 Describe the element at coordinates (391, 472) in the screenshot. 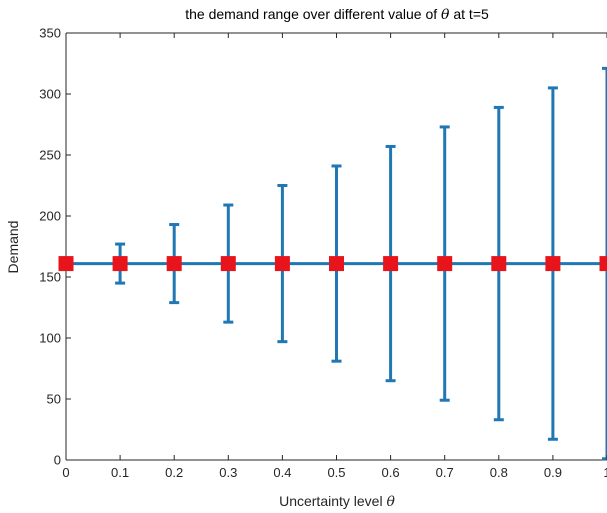

I see `x-tick-label: 0.6` at that location.